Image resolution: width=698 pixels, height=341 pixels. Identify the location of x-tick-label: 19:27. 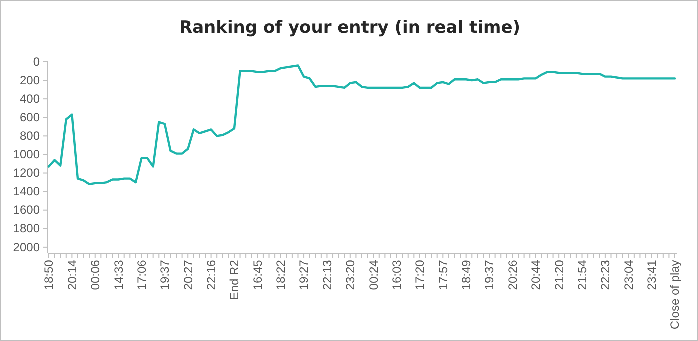
(304, 275).